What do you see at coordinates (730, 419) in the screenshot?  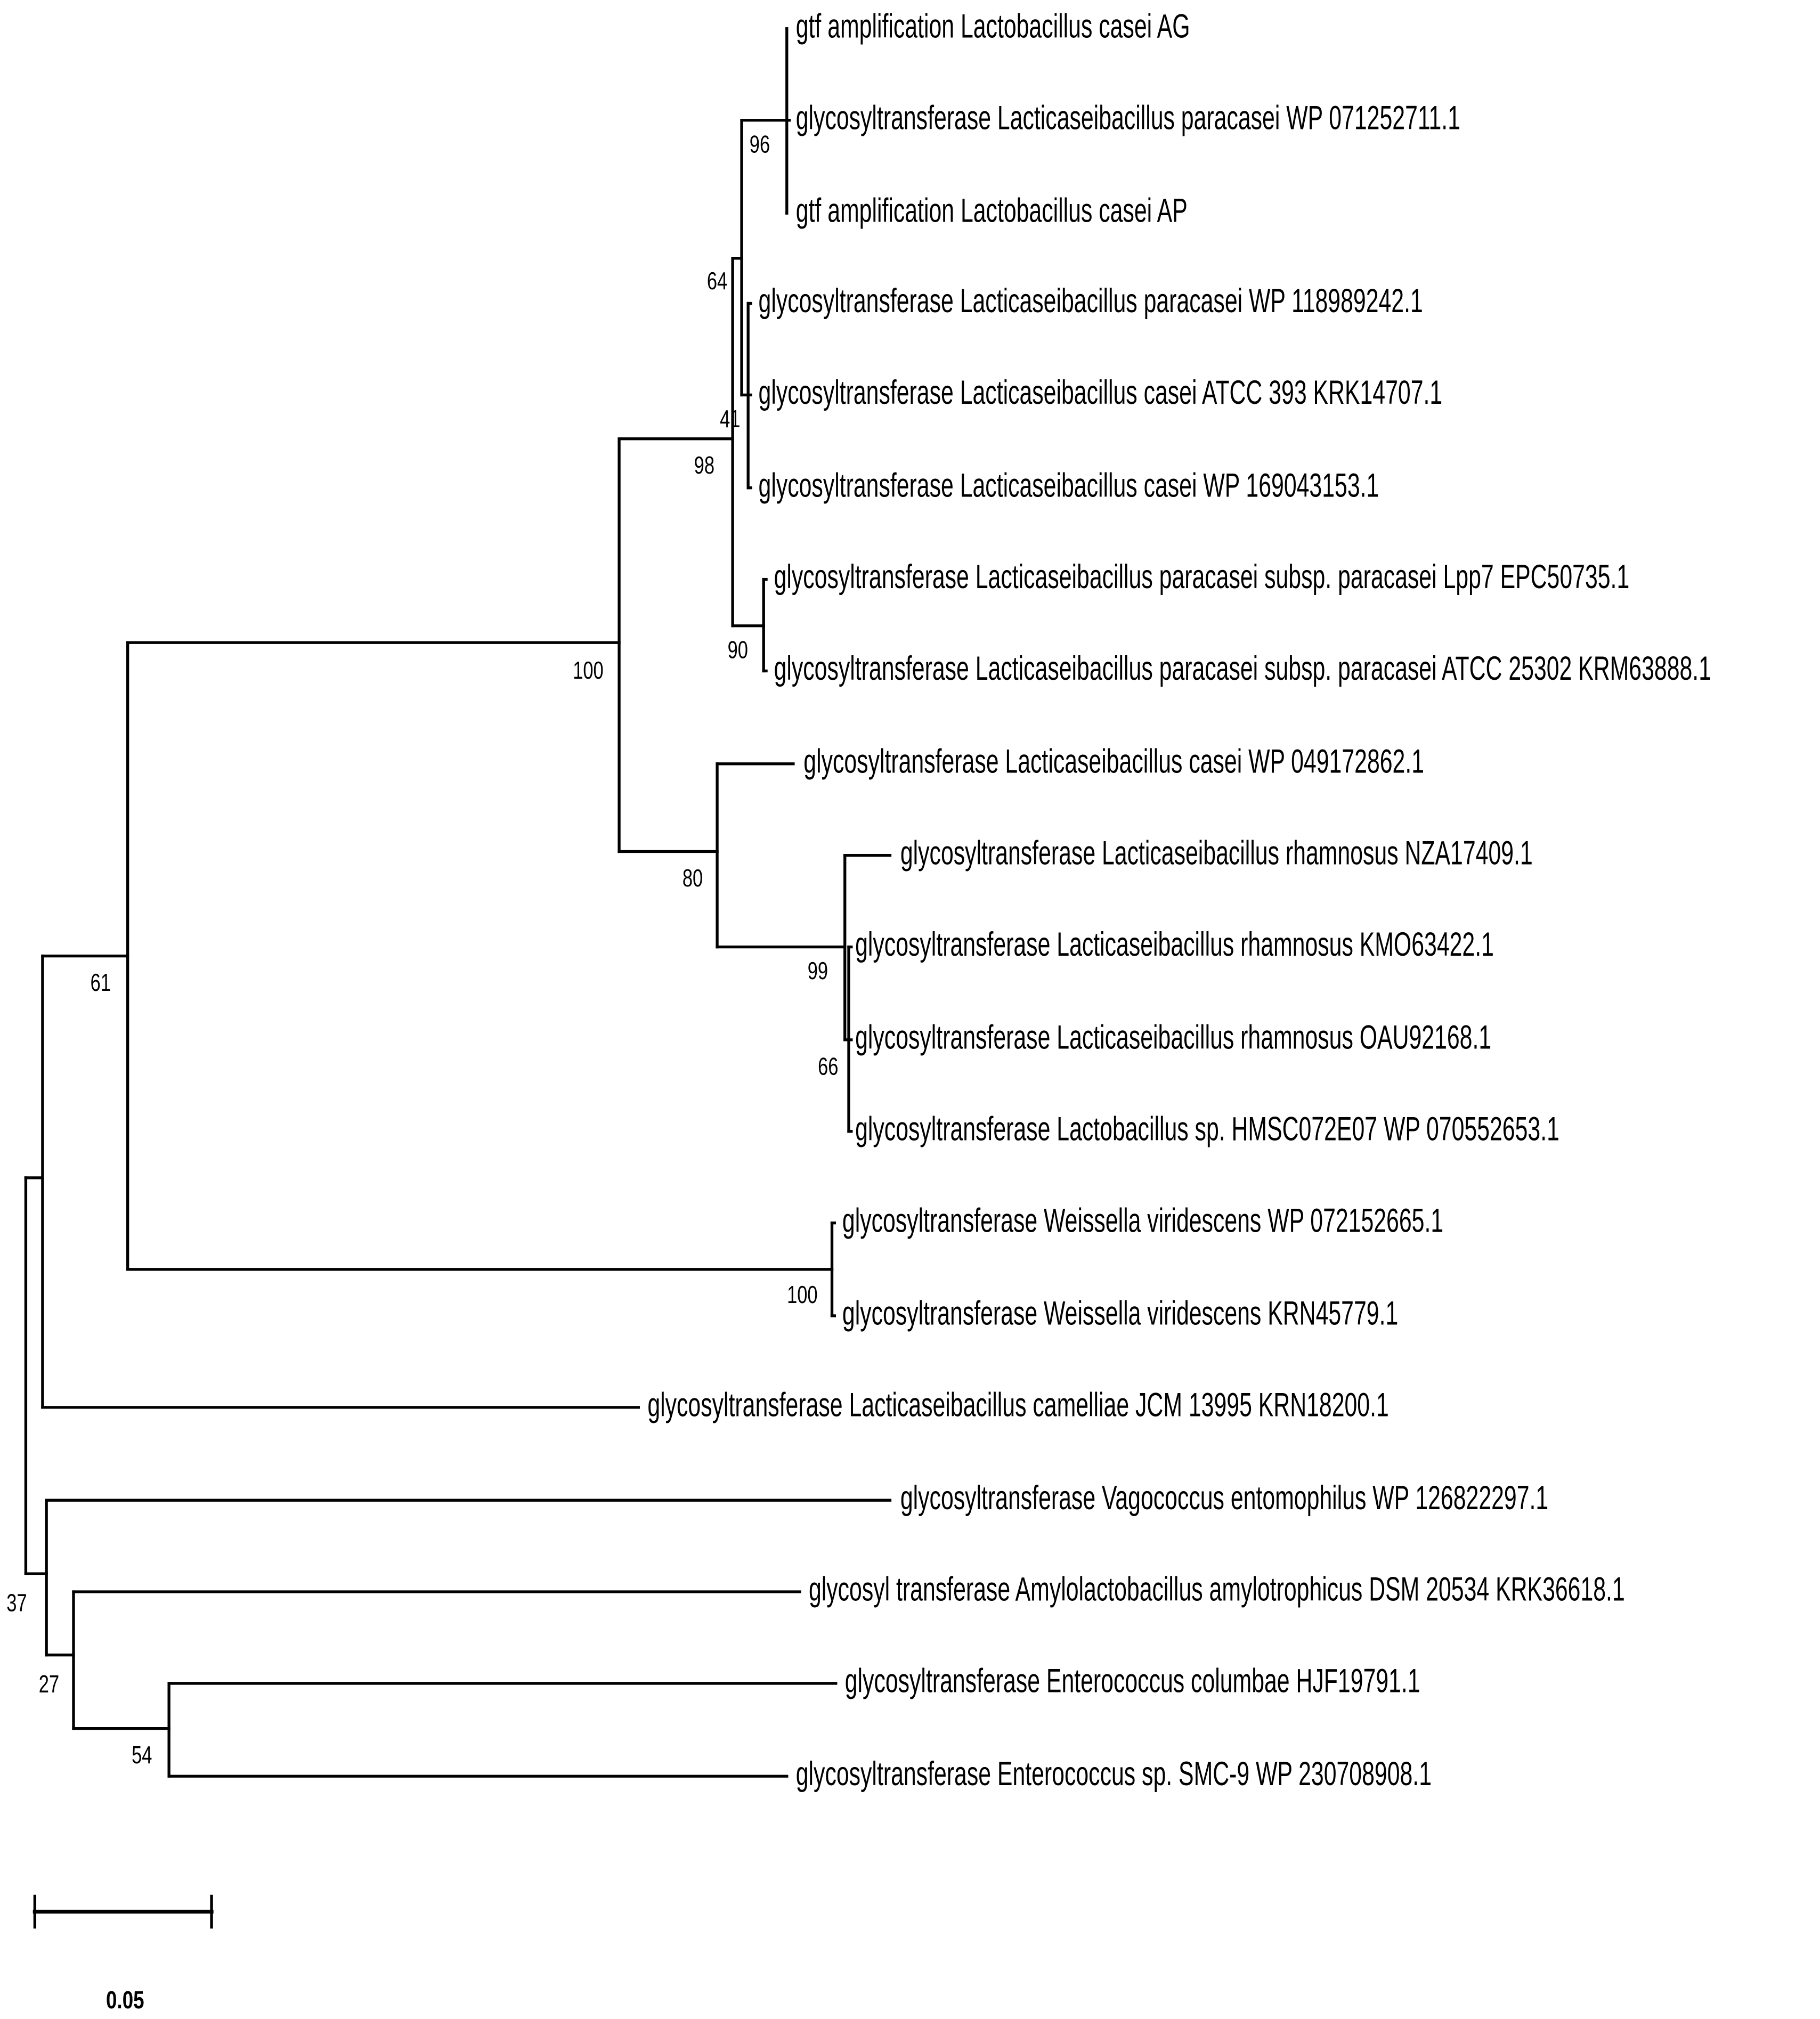 I see `bootstrap-value: 41` at bounding box center [730, 419].